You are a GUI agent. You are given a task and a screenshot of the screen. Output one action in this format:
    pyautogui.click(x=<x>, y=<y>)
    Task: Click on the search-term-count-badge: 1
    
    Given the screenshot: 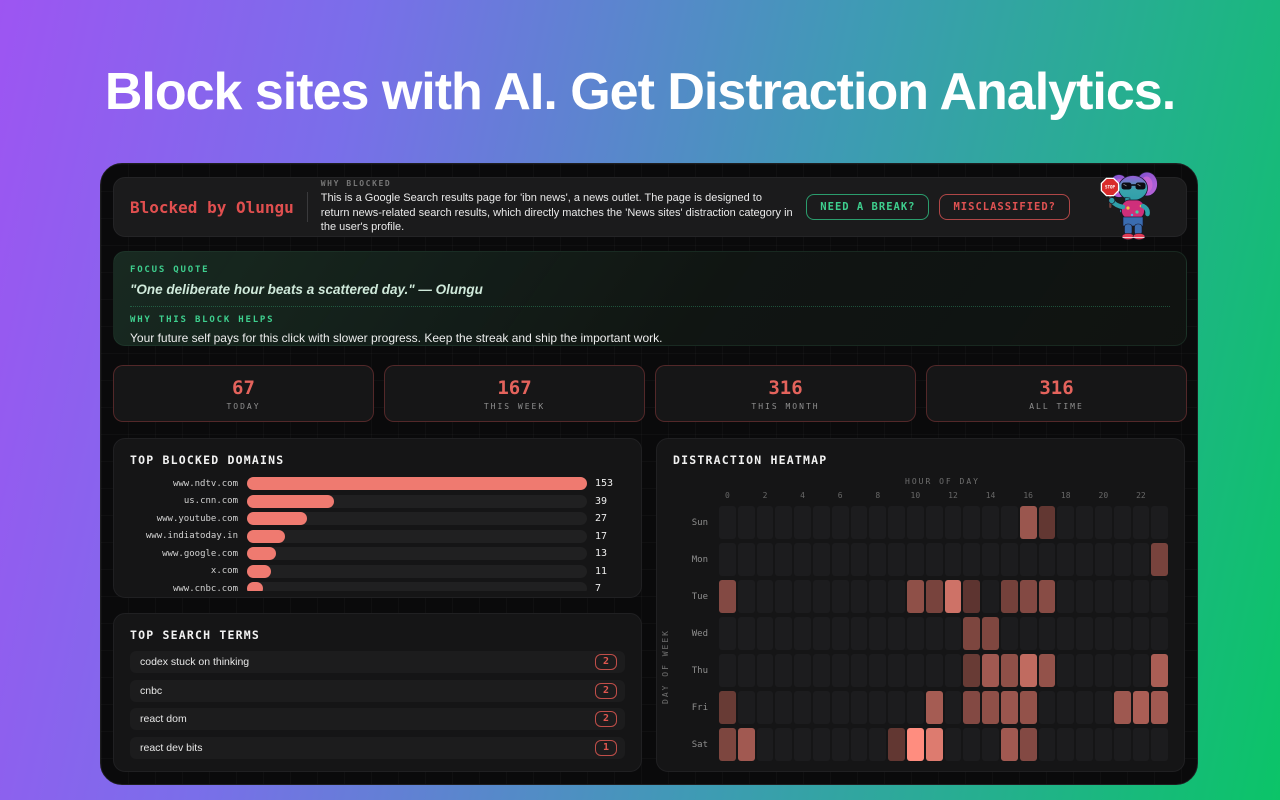 What is the action you would take?
    pyautogui.click(x=605, y=747)
    